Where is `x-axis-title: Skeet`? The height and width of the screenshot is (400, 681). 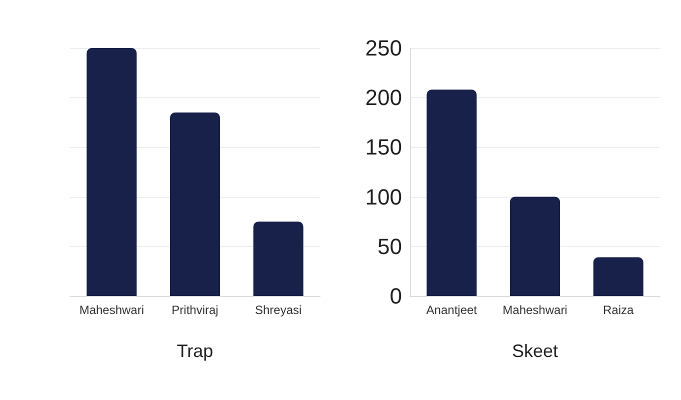
x-axis-title: Skeet is located at coordinates (535, 351).